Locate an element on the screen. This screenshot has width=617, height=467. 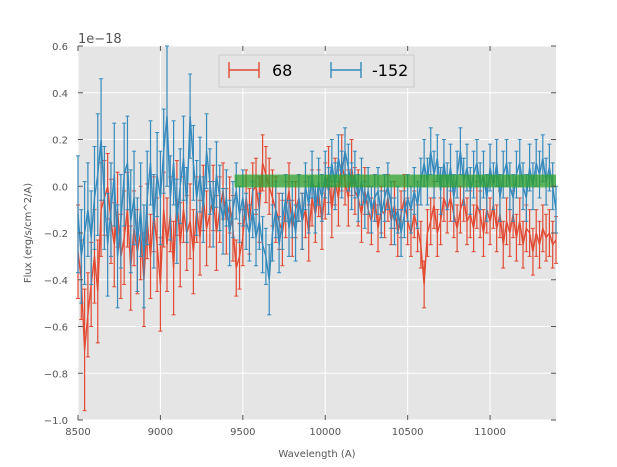
y-tick-label: 0.2 is located at coordinates (60, 141).